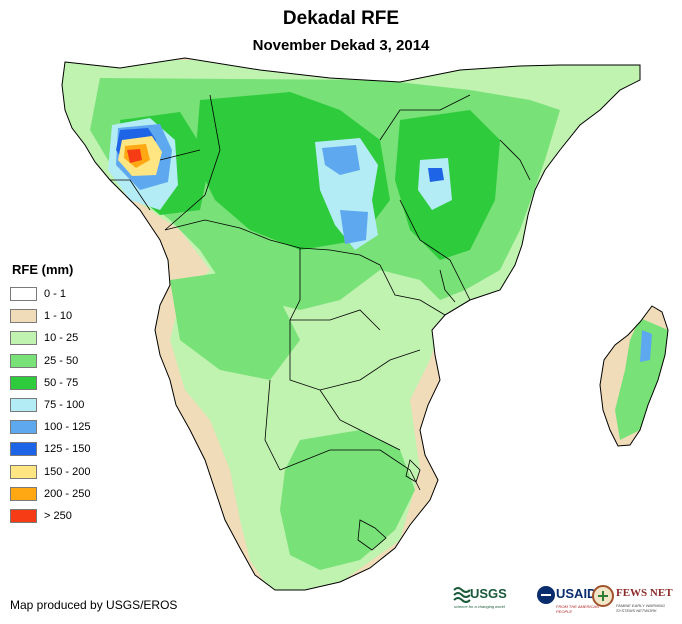 The width and height of the screenshot is (682, 624). What do you see at coordinates (61, 338) in the screenshot?
I see `legend-label: 10 - 25` at bounding box center [61, 338].